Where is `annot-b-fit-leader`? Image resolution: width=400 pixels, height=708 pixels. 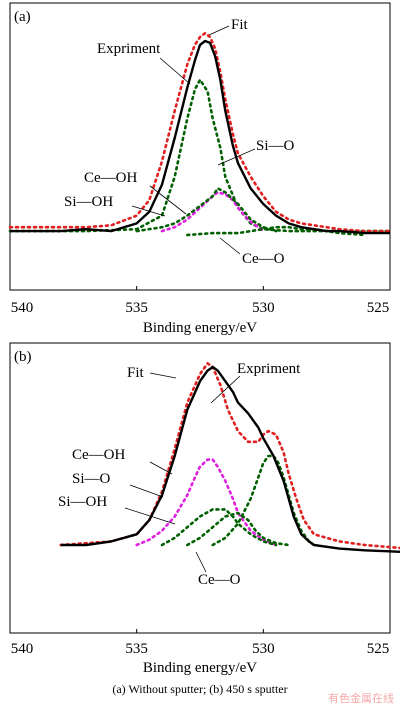 annot-b-fit-leader is located at coordinates (163, 375).